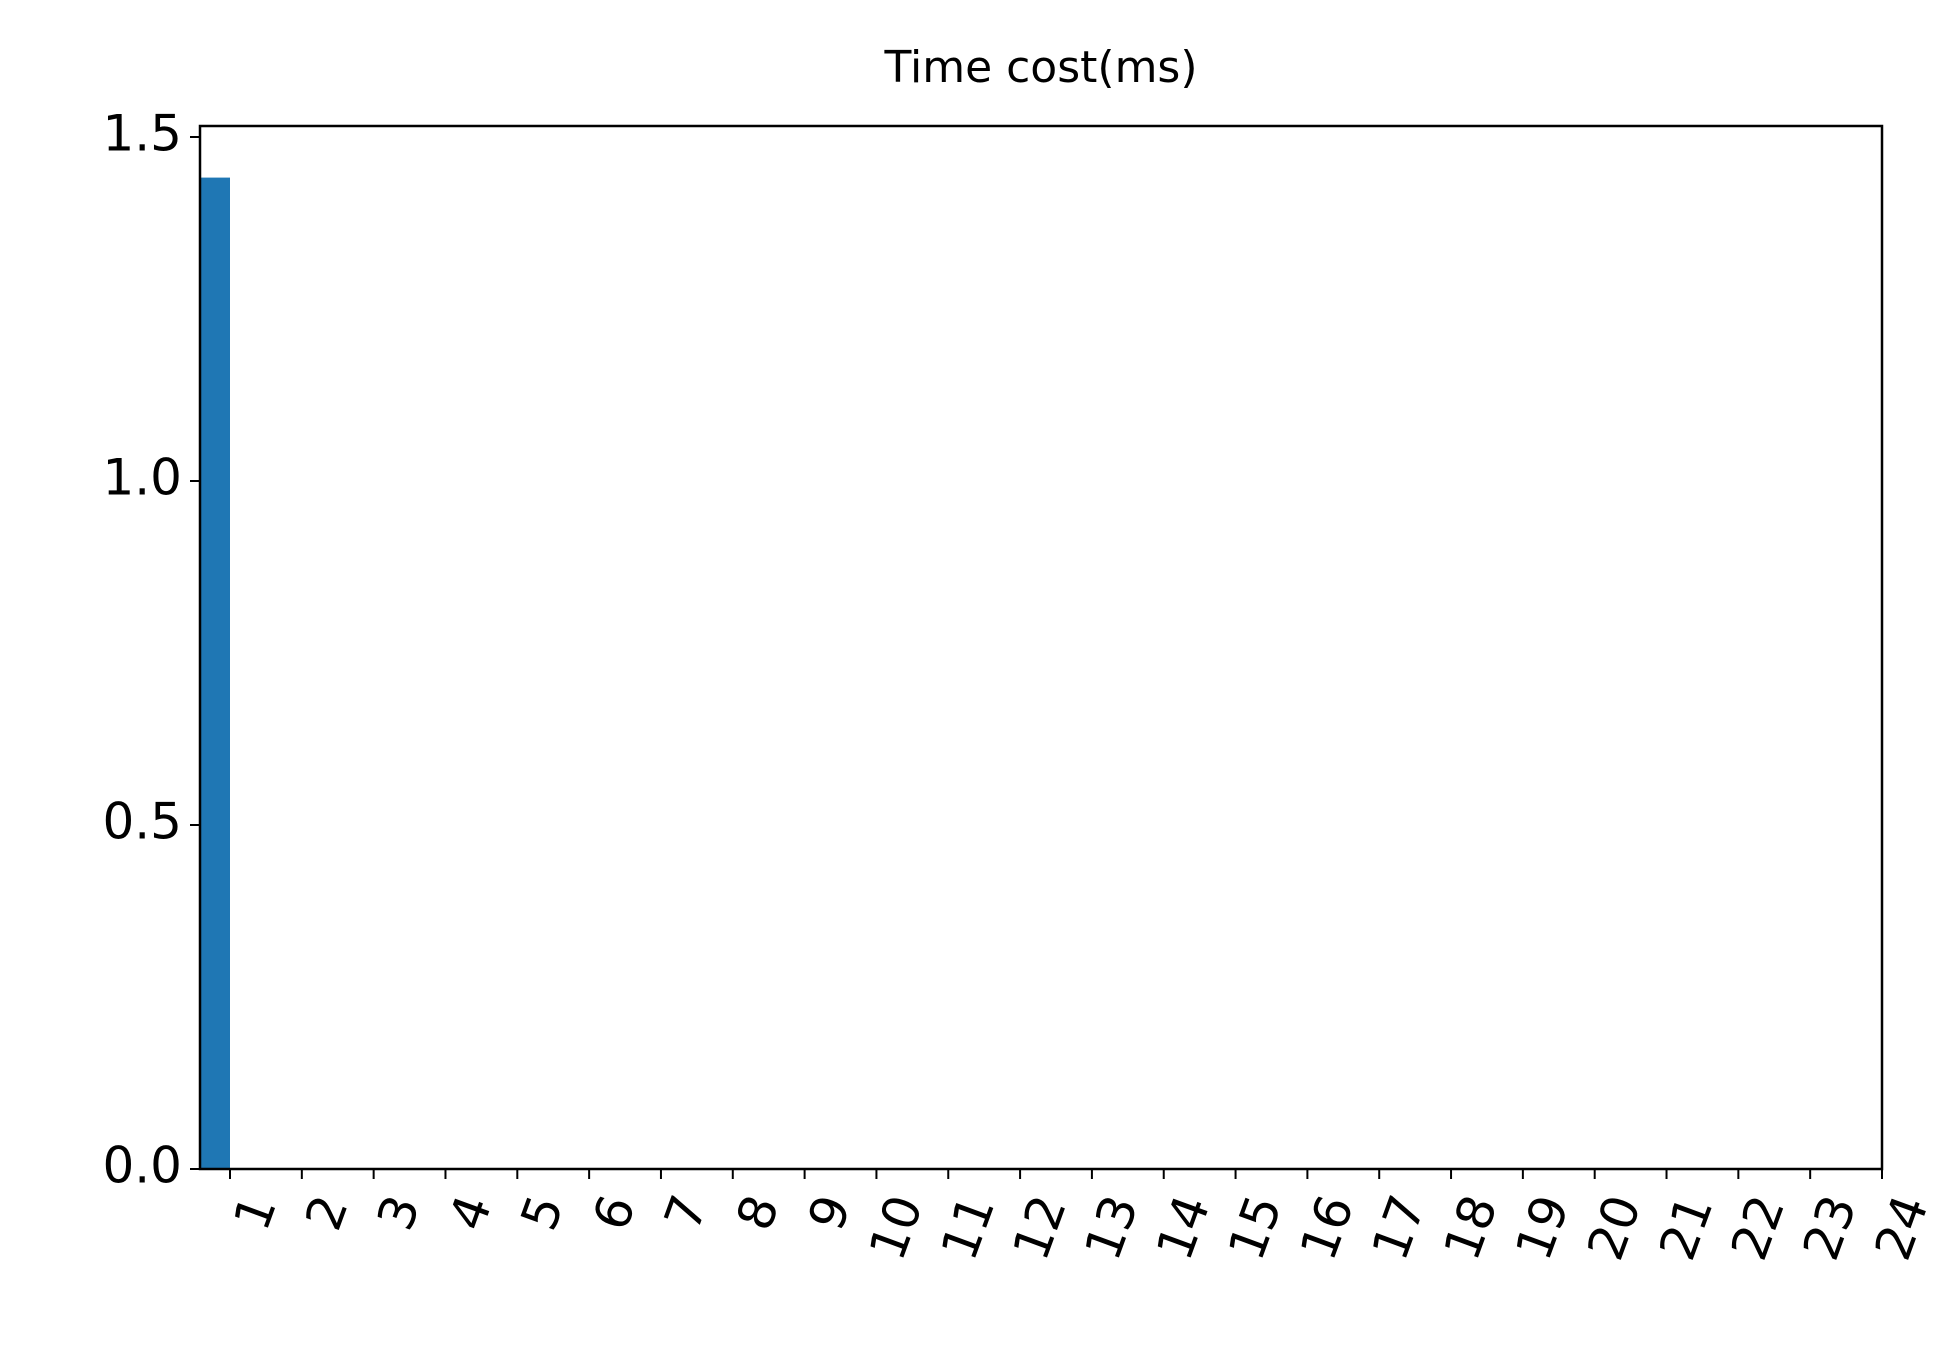 Image resolution: width=1954 pixels, height=1355 pixels. I want to click on x-tick-label: 3, so click(398, 1213).